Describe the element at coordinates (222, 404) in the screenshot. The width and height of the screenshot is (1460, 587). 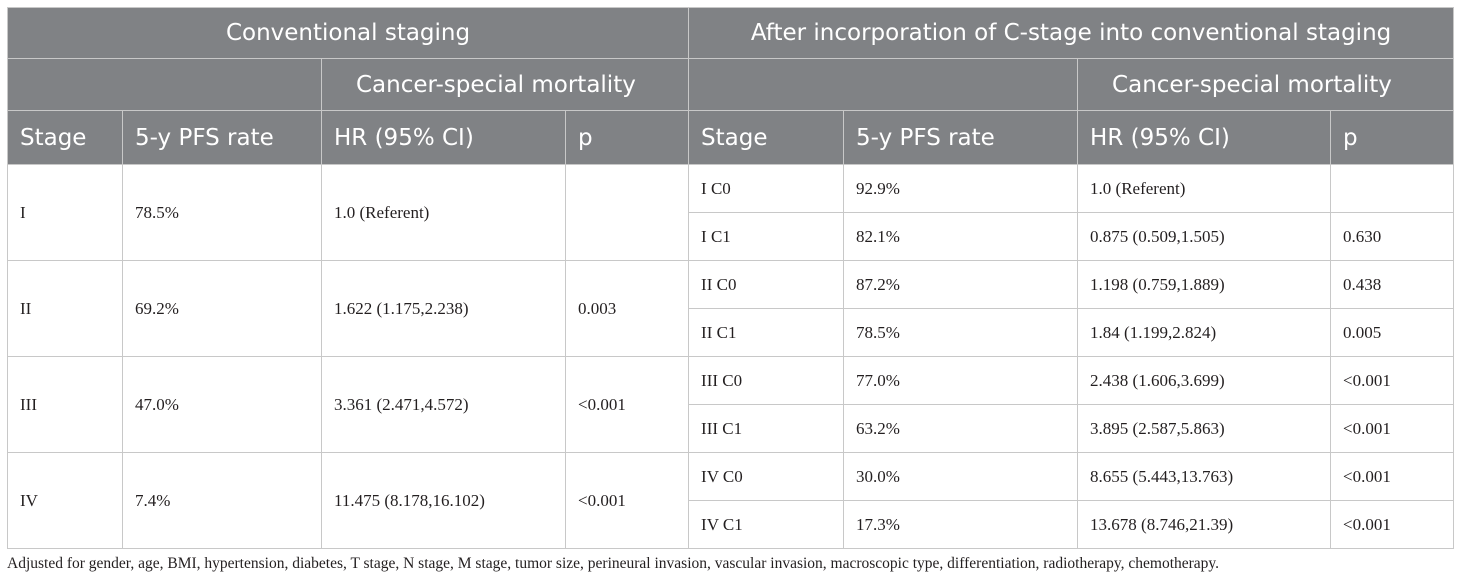
I see `conv-pfs-cell: 47.0%` at that location.